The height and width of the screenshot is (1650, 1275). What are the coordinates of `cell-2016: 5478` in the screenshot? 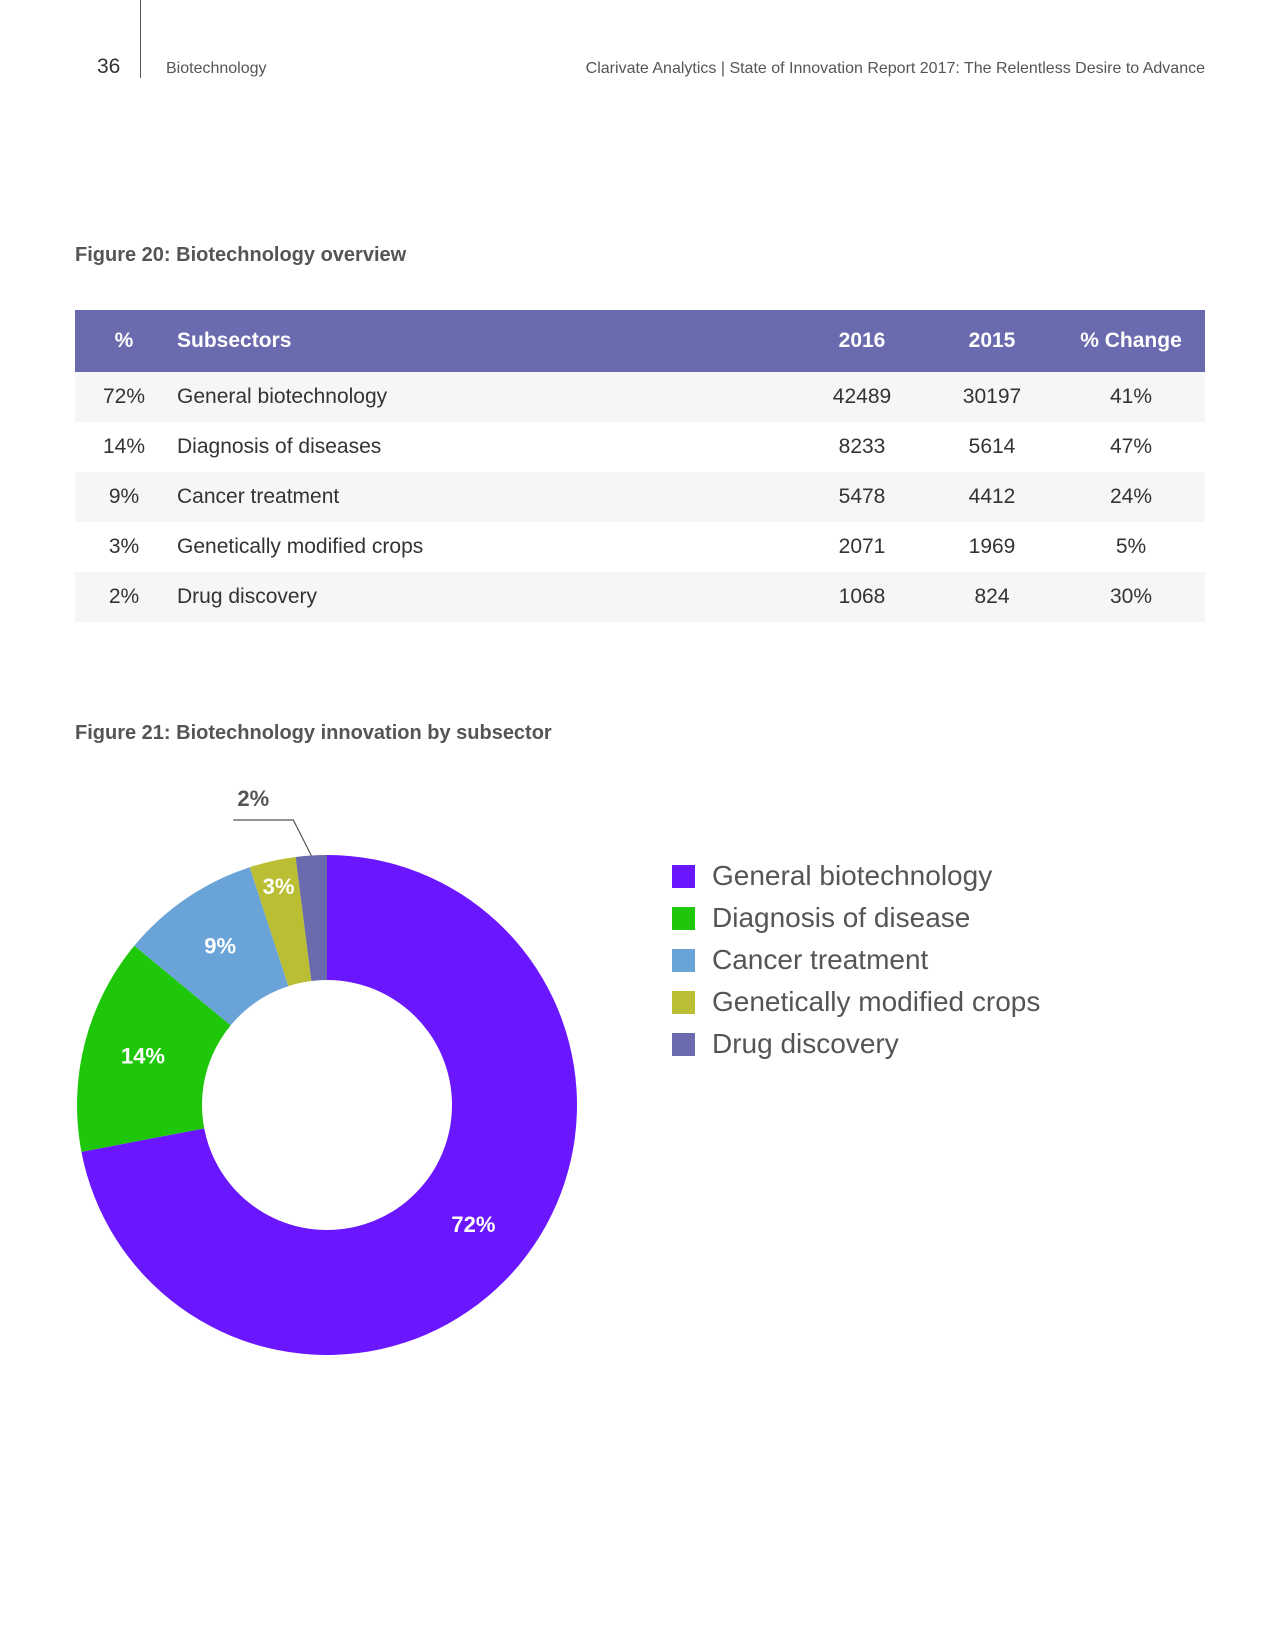 It's located at (862, 497).